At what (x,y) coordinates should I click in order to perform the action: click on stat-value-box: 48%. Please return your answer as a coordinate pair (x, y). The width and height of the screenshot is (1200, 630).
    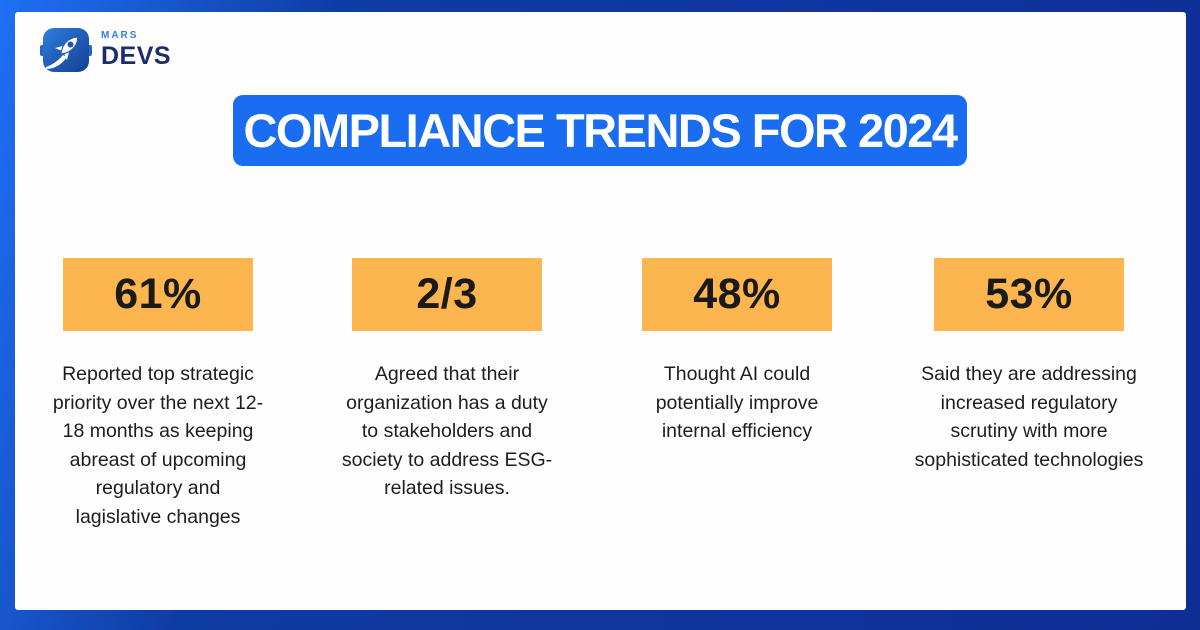
    Looking at the image, I should click on (737, 294).